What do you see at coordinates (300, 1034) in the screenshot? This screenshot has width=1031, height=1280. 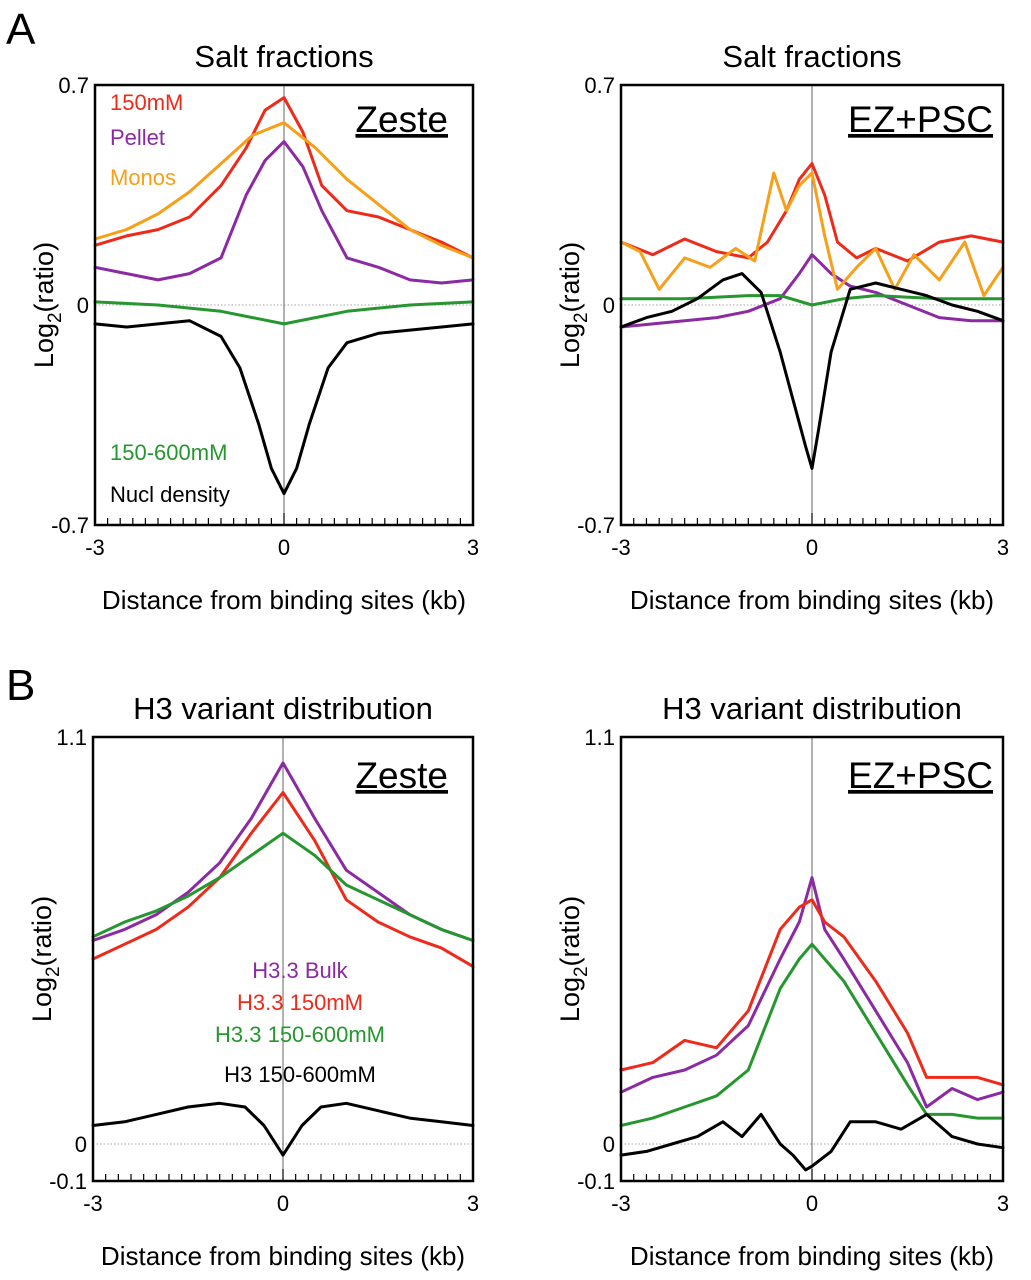 I see `legend-label: H3.3 150-600mM` at bounding box center [300, 1034].